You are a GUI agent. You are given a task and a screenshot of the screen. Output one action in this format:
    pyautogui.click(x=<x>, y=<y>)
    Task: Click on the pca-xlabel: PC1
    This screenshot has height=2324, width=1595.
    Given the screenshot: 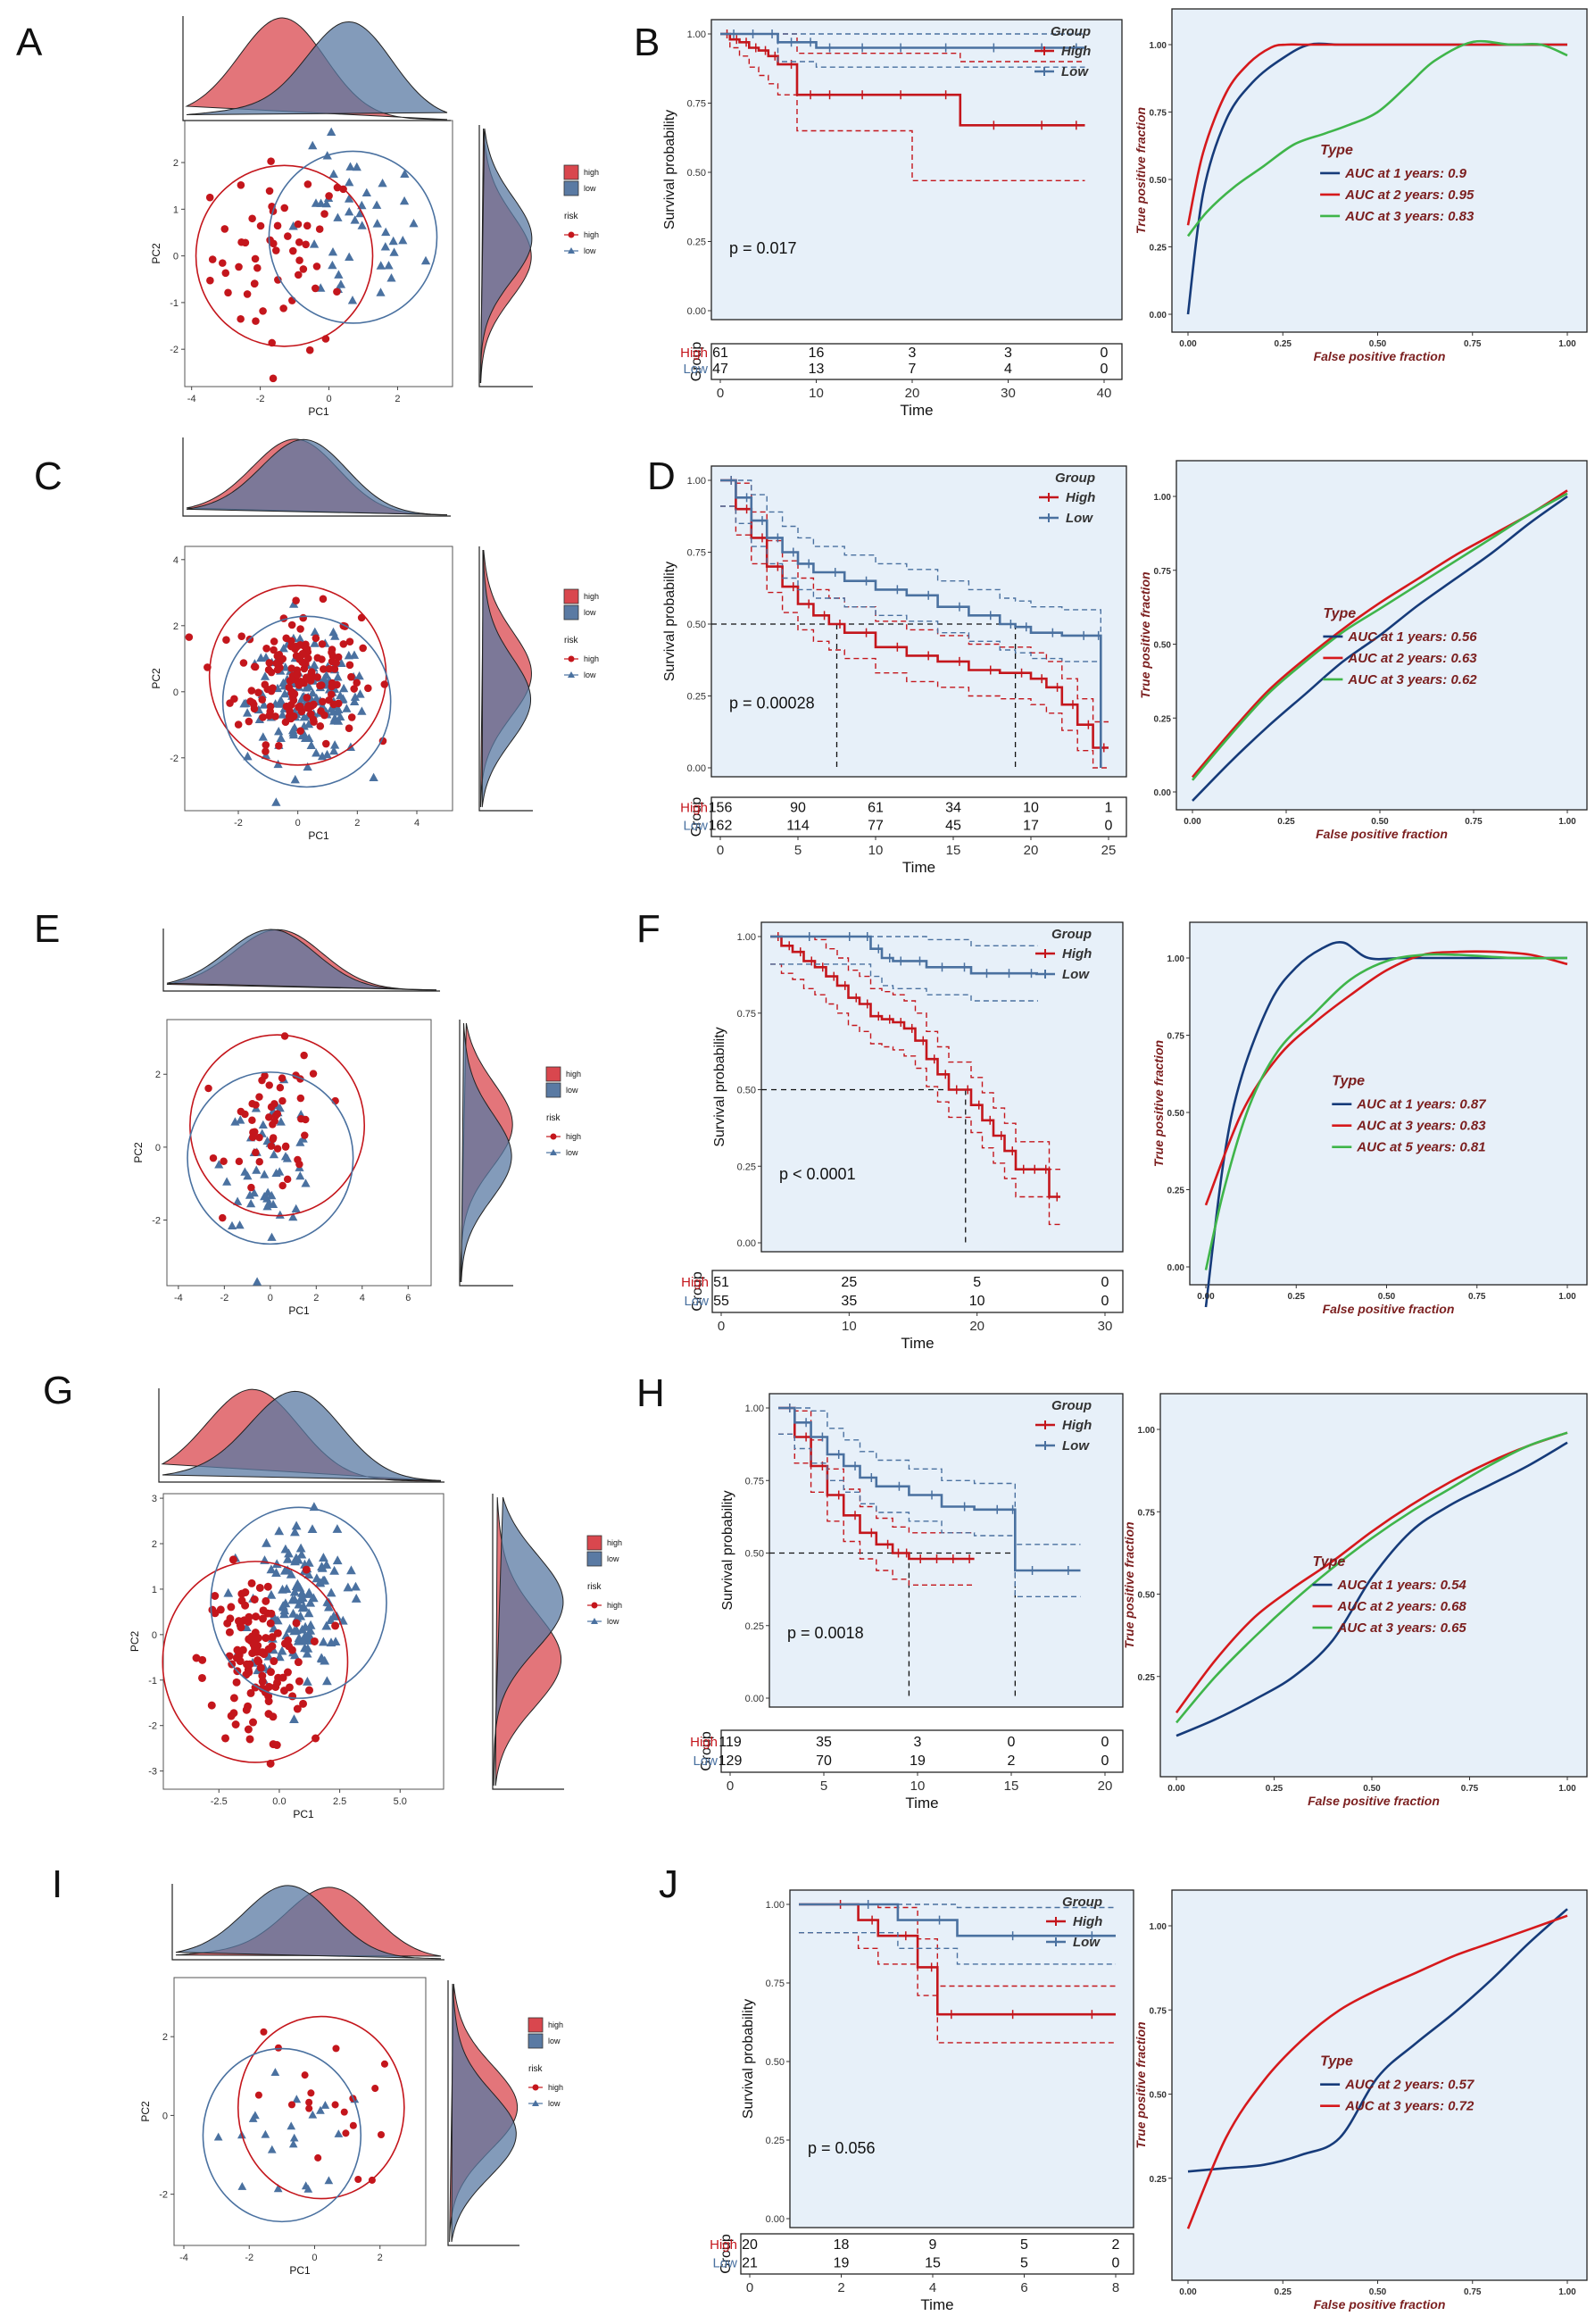 What is the action you would take?
    pyautogui.click(x=303, y=1814)
    